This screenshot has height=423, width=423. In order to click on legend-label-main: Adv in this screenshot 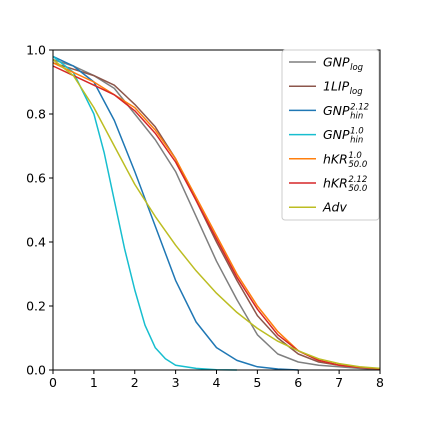, I will do `click(334, 207)`.